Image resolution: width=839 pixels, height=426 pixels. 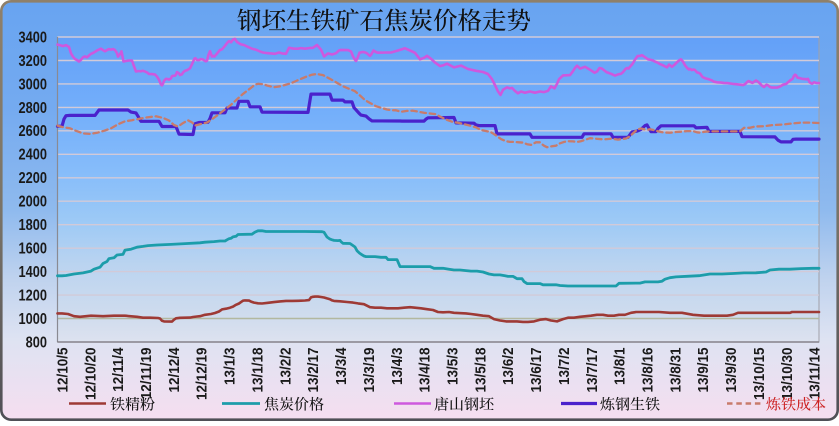 I want to click on svg-text: 1200, so click(x=33, y=296).